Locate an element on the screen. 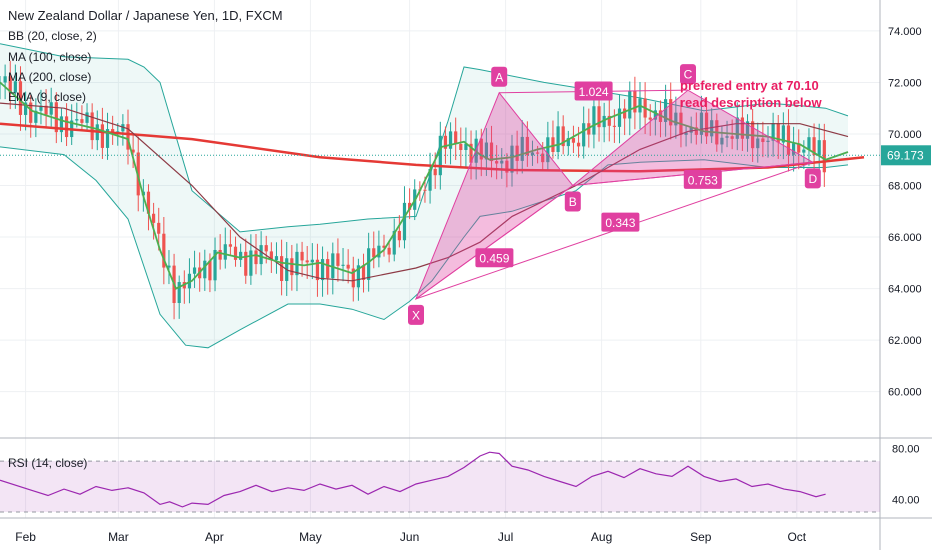 The image size is (932, 550). pattern-point-label: D is located at coordinates (812, 179).